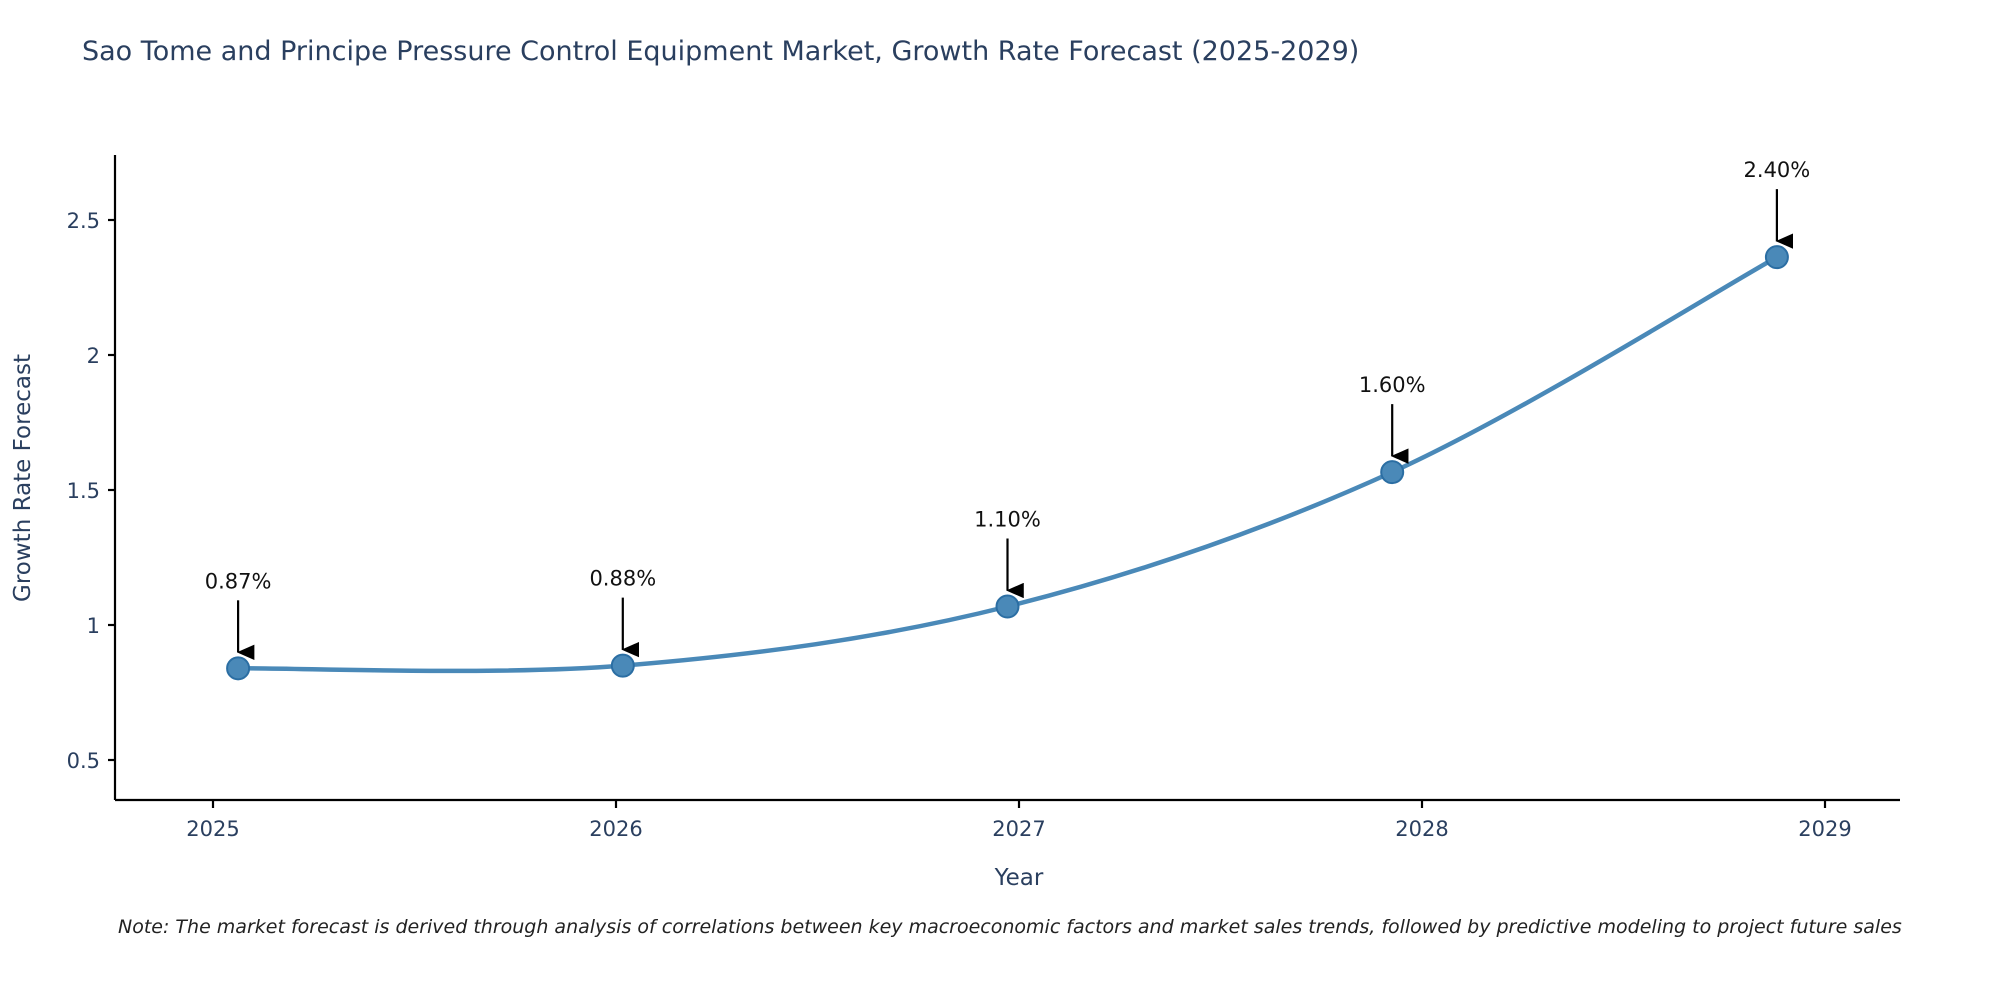  Describe the element at coordinates (1824, 829) in the screenshot. I see `x-tick-label: 2029` at that location.